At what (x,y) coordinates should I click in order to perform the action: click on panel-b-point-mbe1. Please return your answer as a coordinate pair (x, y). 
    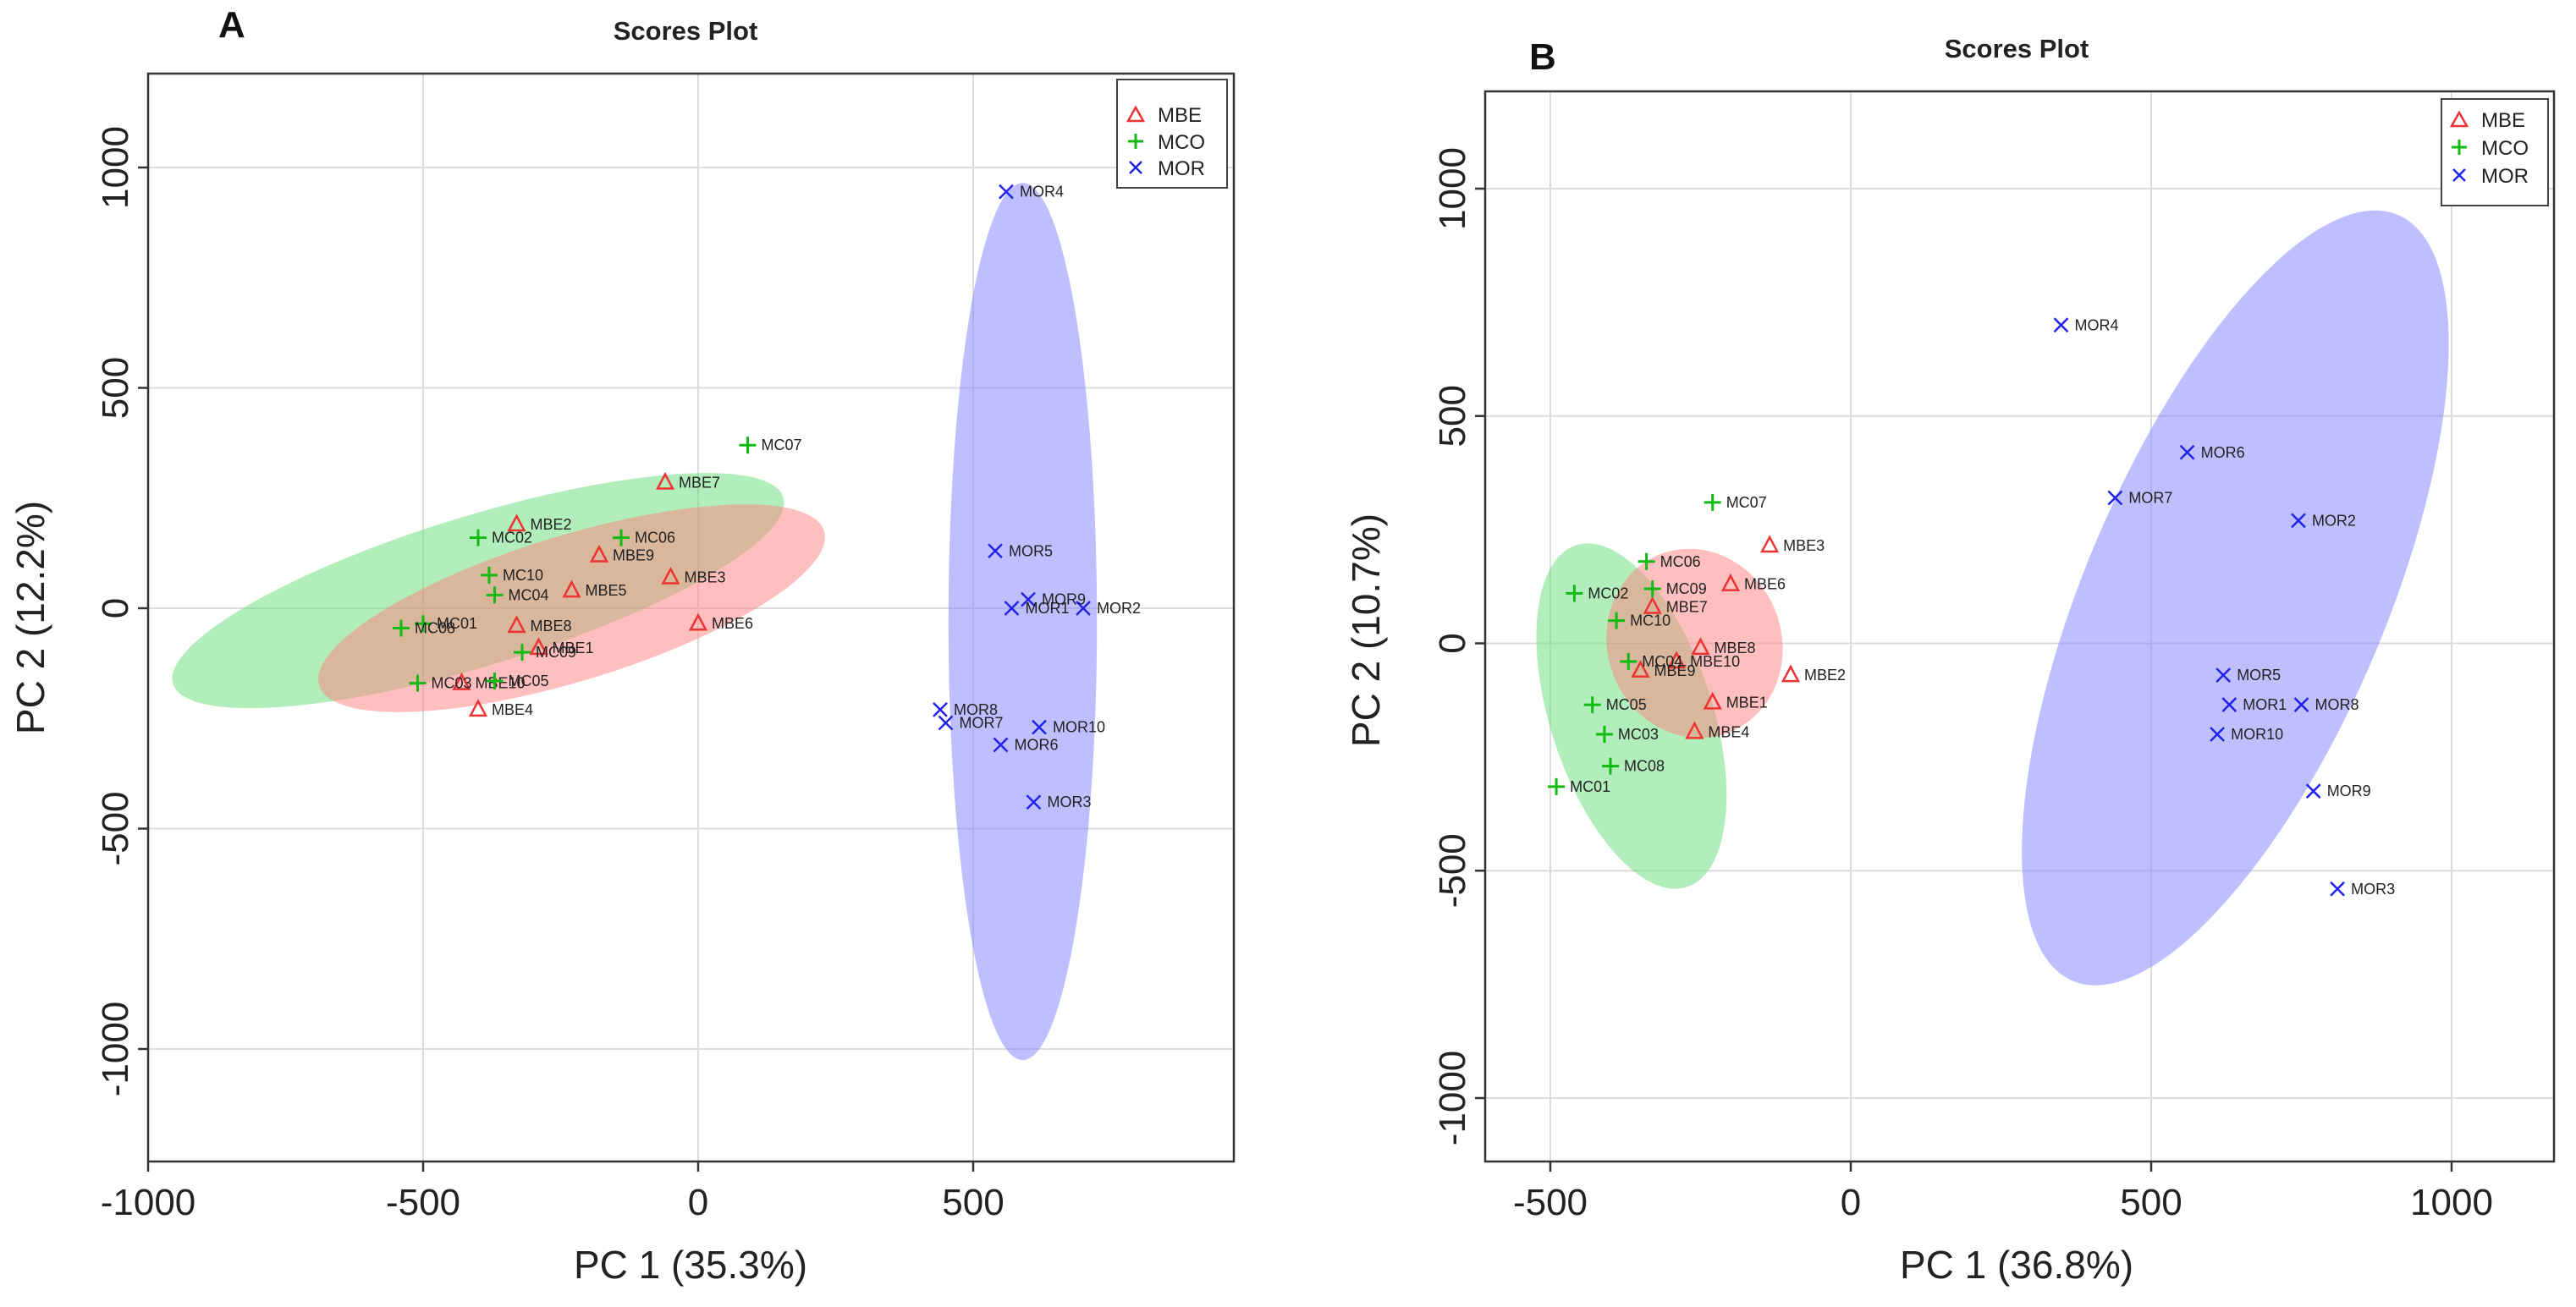
    Looking at the image, I should click on (1712, 700).